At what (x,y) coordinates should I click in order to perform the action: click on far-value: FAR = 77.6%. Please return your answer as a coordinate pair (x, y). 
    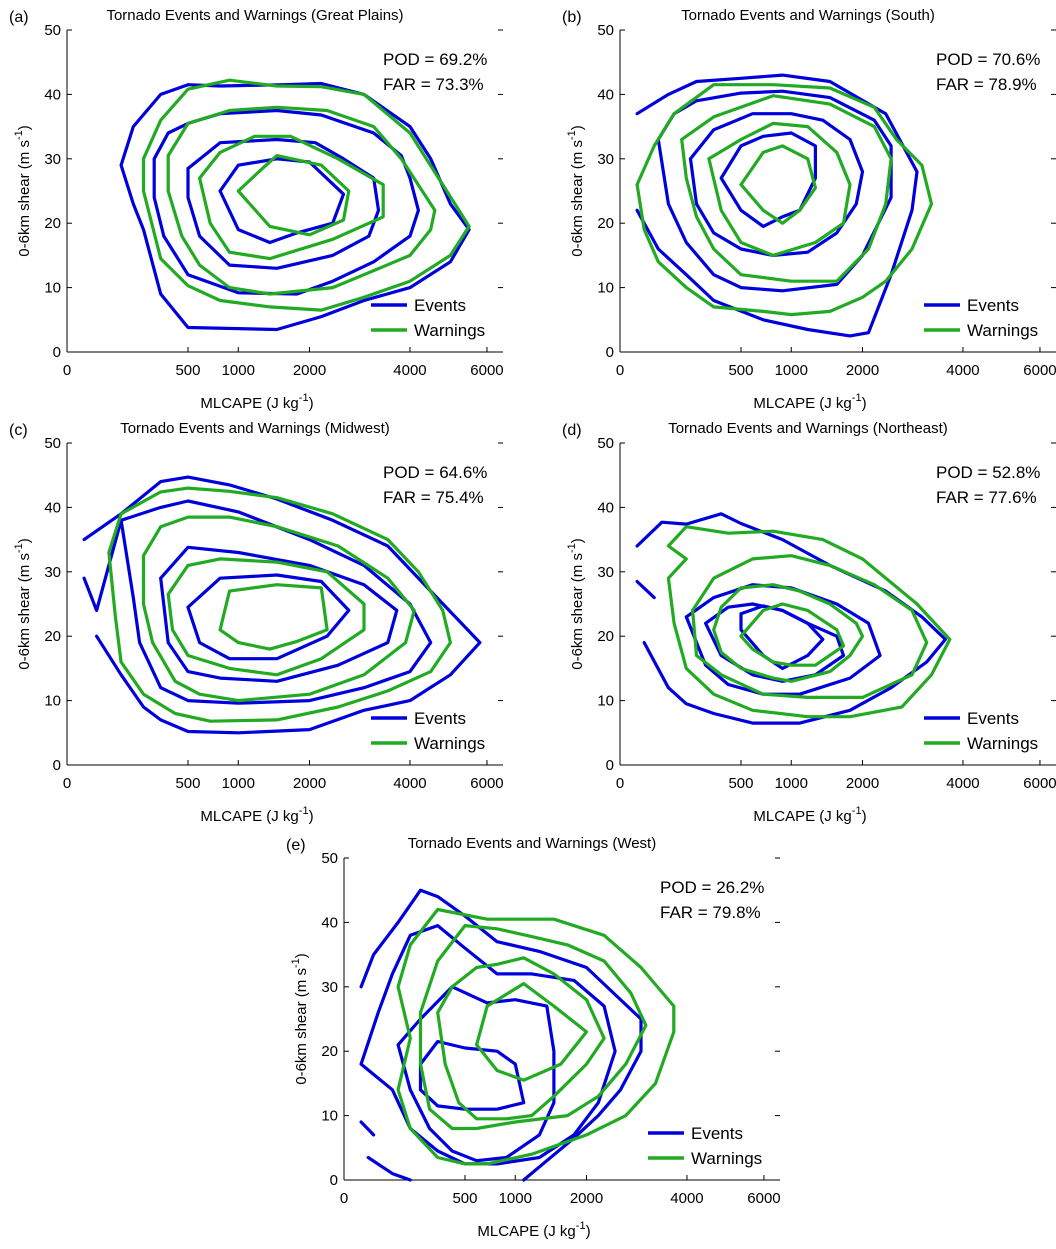
    Looking at the image, I should click on (986, 497).